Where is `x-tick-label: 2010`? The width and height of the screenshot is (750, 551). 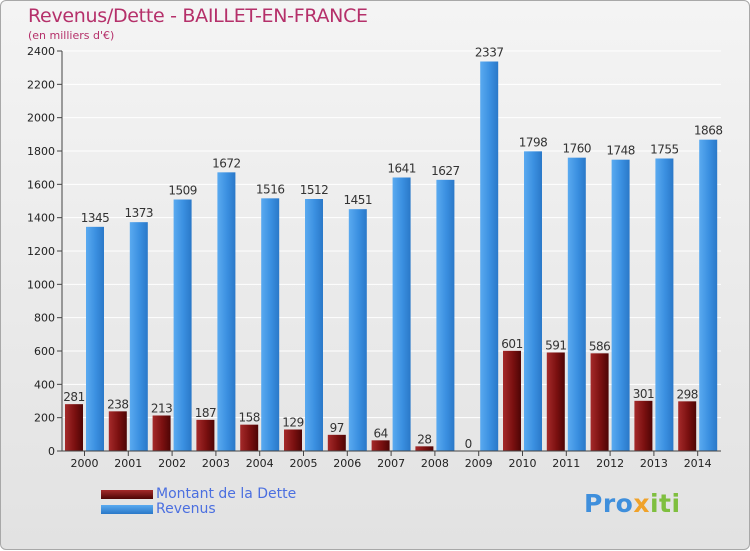
x-tick-label: 2010 is located at coordinates (523, 463).